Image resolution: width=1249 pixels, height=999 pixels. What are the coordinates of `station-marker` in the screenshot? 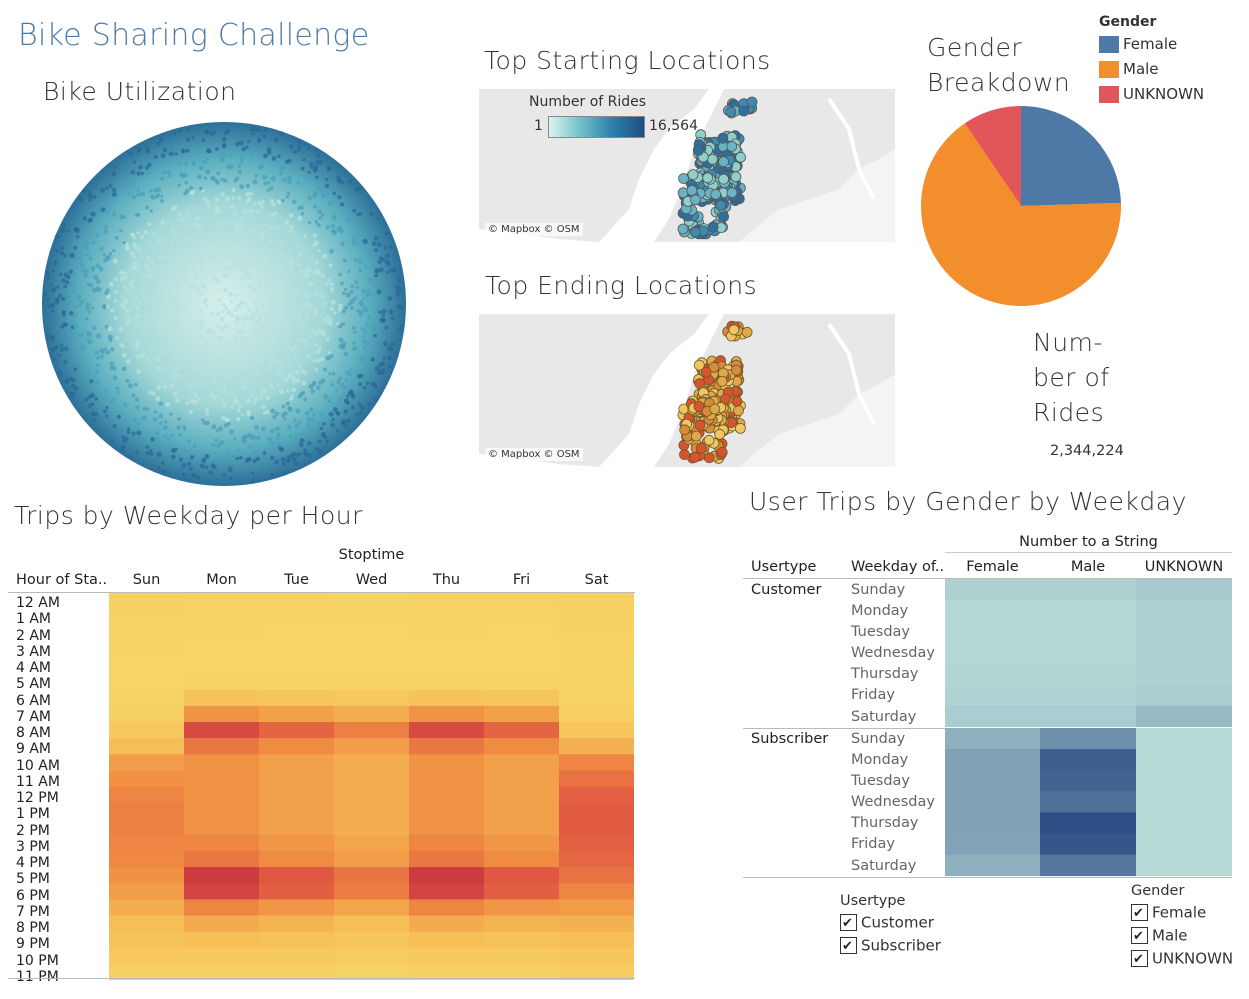 It's located at (722, 452).